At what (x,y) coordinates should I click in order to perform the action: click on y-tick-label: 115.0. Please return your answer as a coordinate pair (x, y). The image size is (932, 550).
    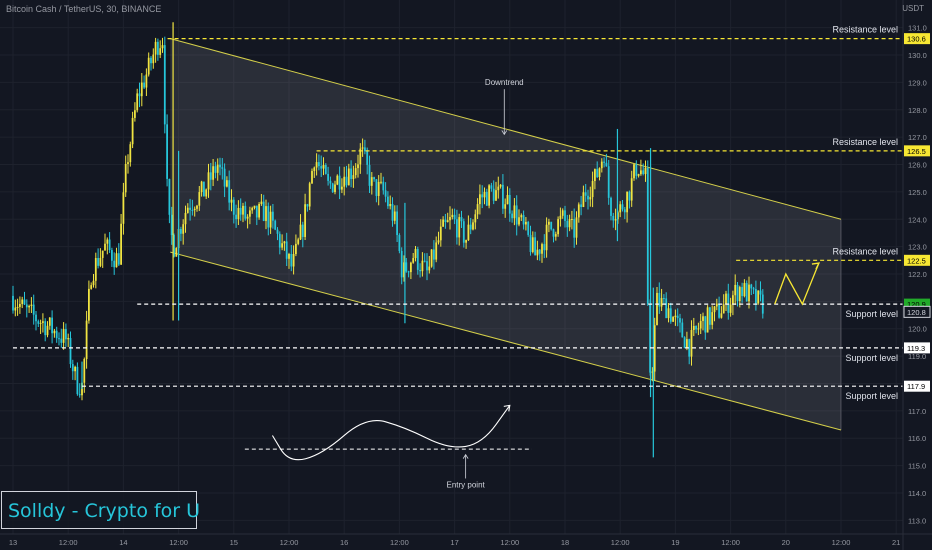
    Looking at the image, I should click on (917, 466).